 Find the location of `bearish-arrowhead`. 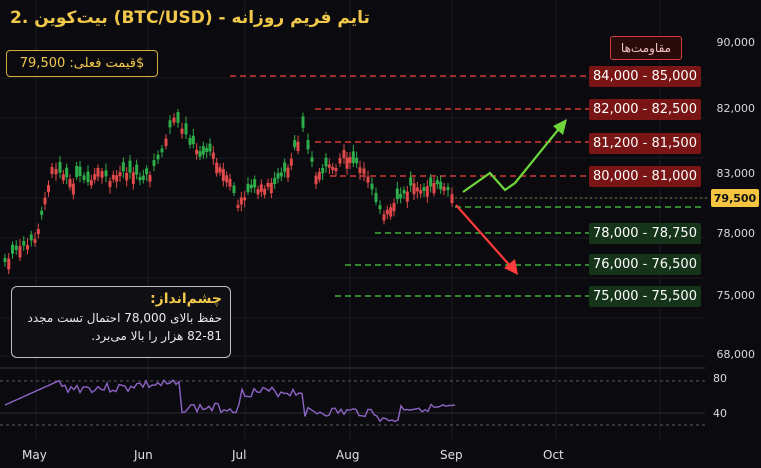

bearish-arrowhead is located at coordinates (511, 267).